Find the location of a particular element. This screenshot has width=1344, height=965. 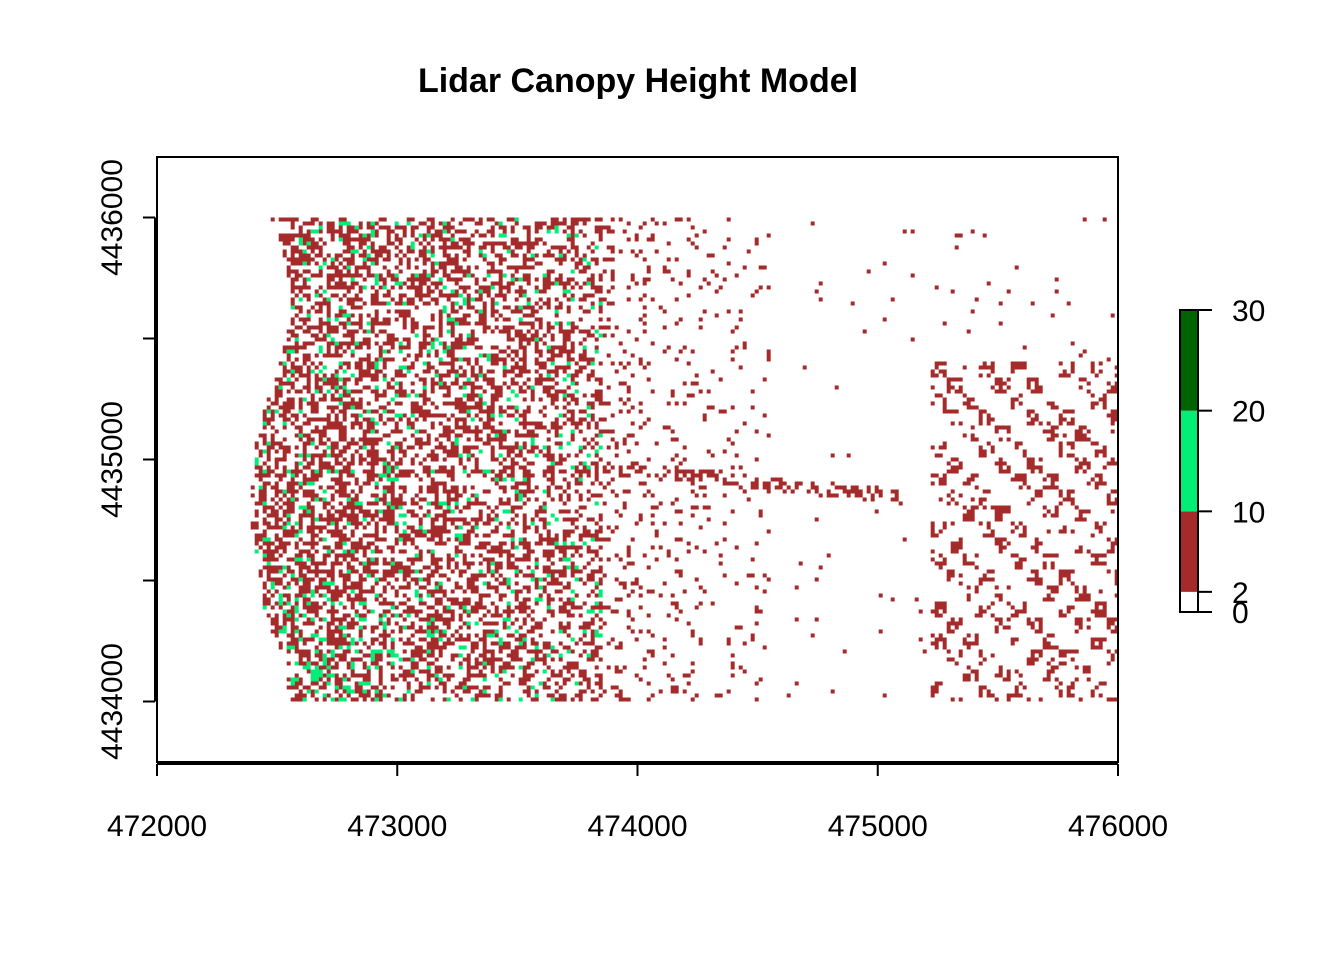

y-tick-label: 4434000 is located at coordinates (112, 701).